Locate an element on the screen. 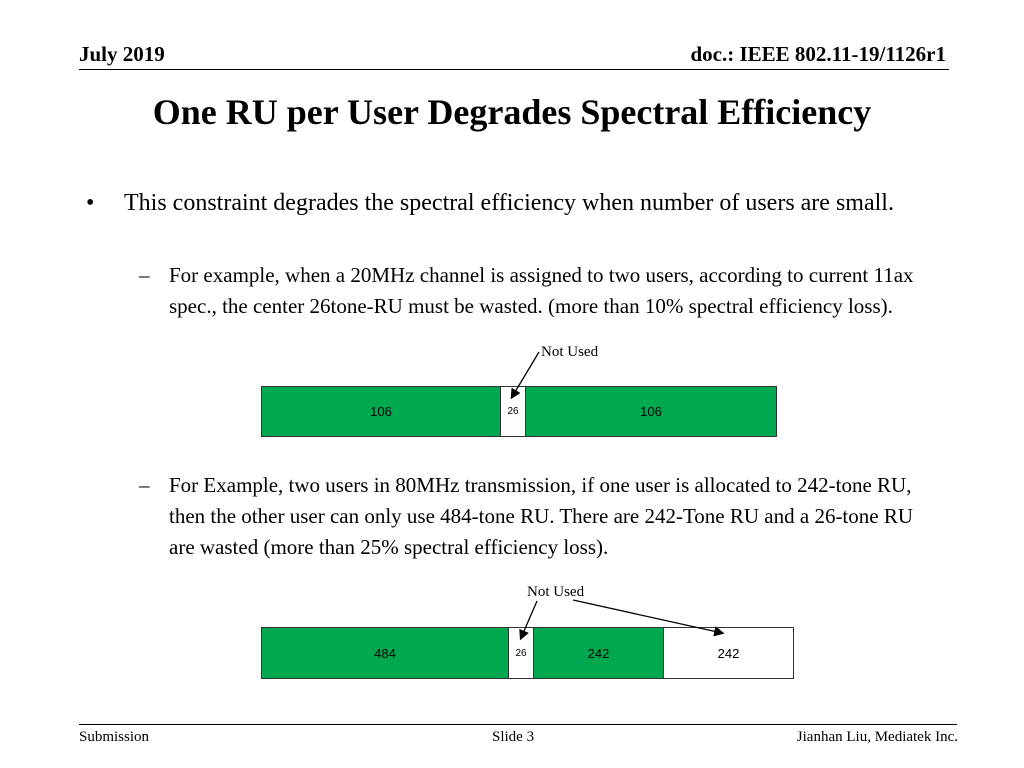  footer-slide-number: Slide 3 is located at coordinates (513, 737).